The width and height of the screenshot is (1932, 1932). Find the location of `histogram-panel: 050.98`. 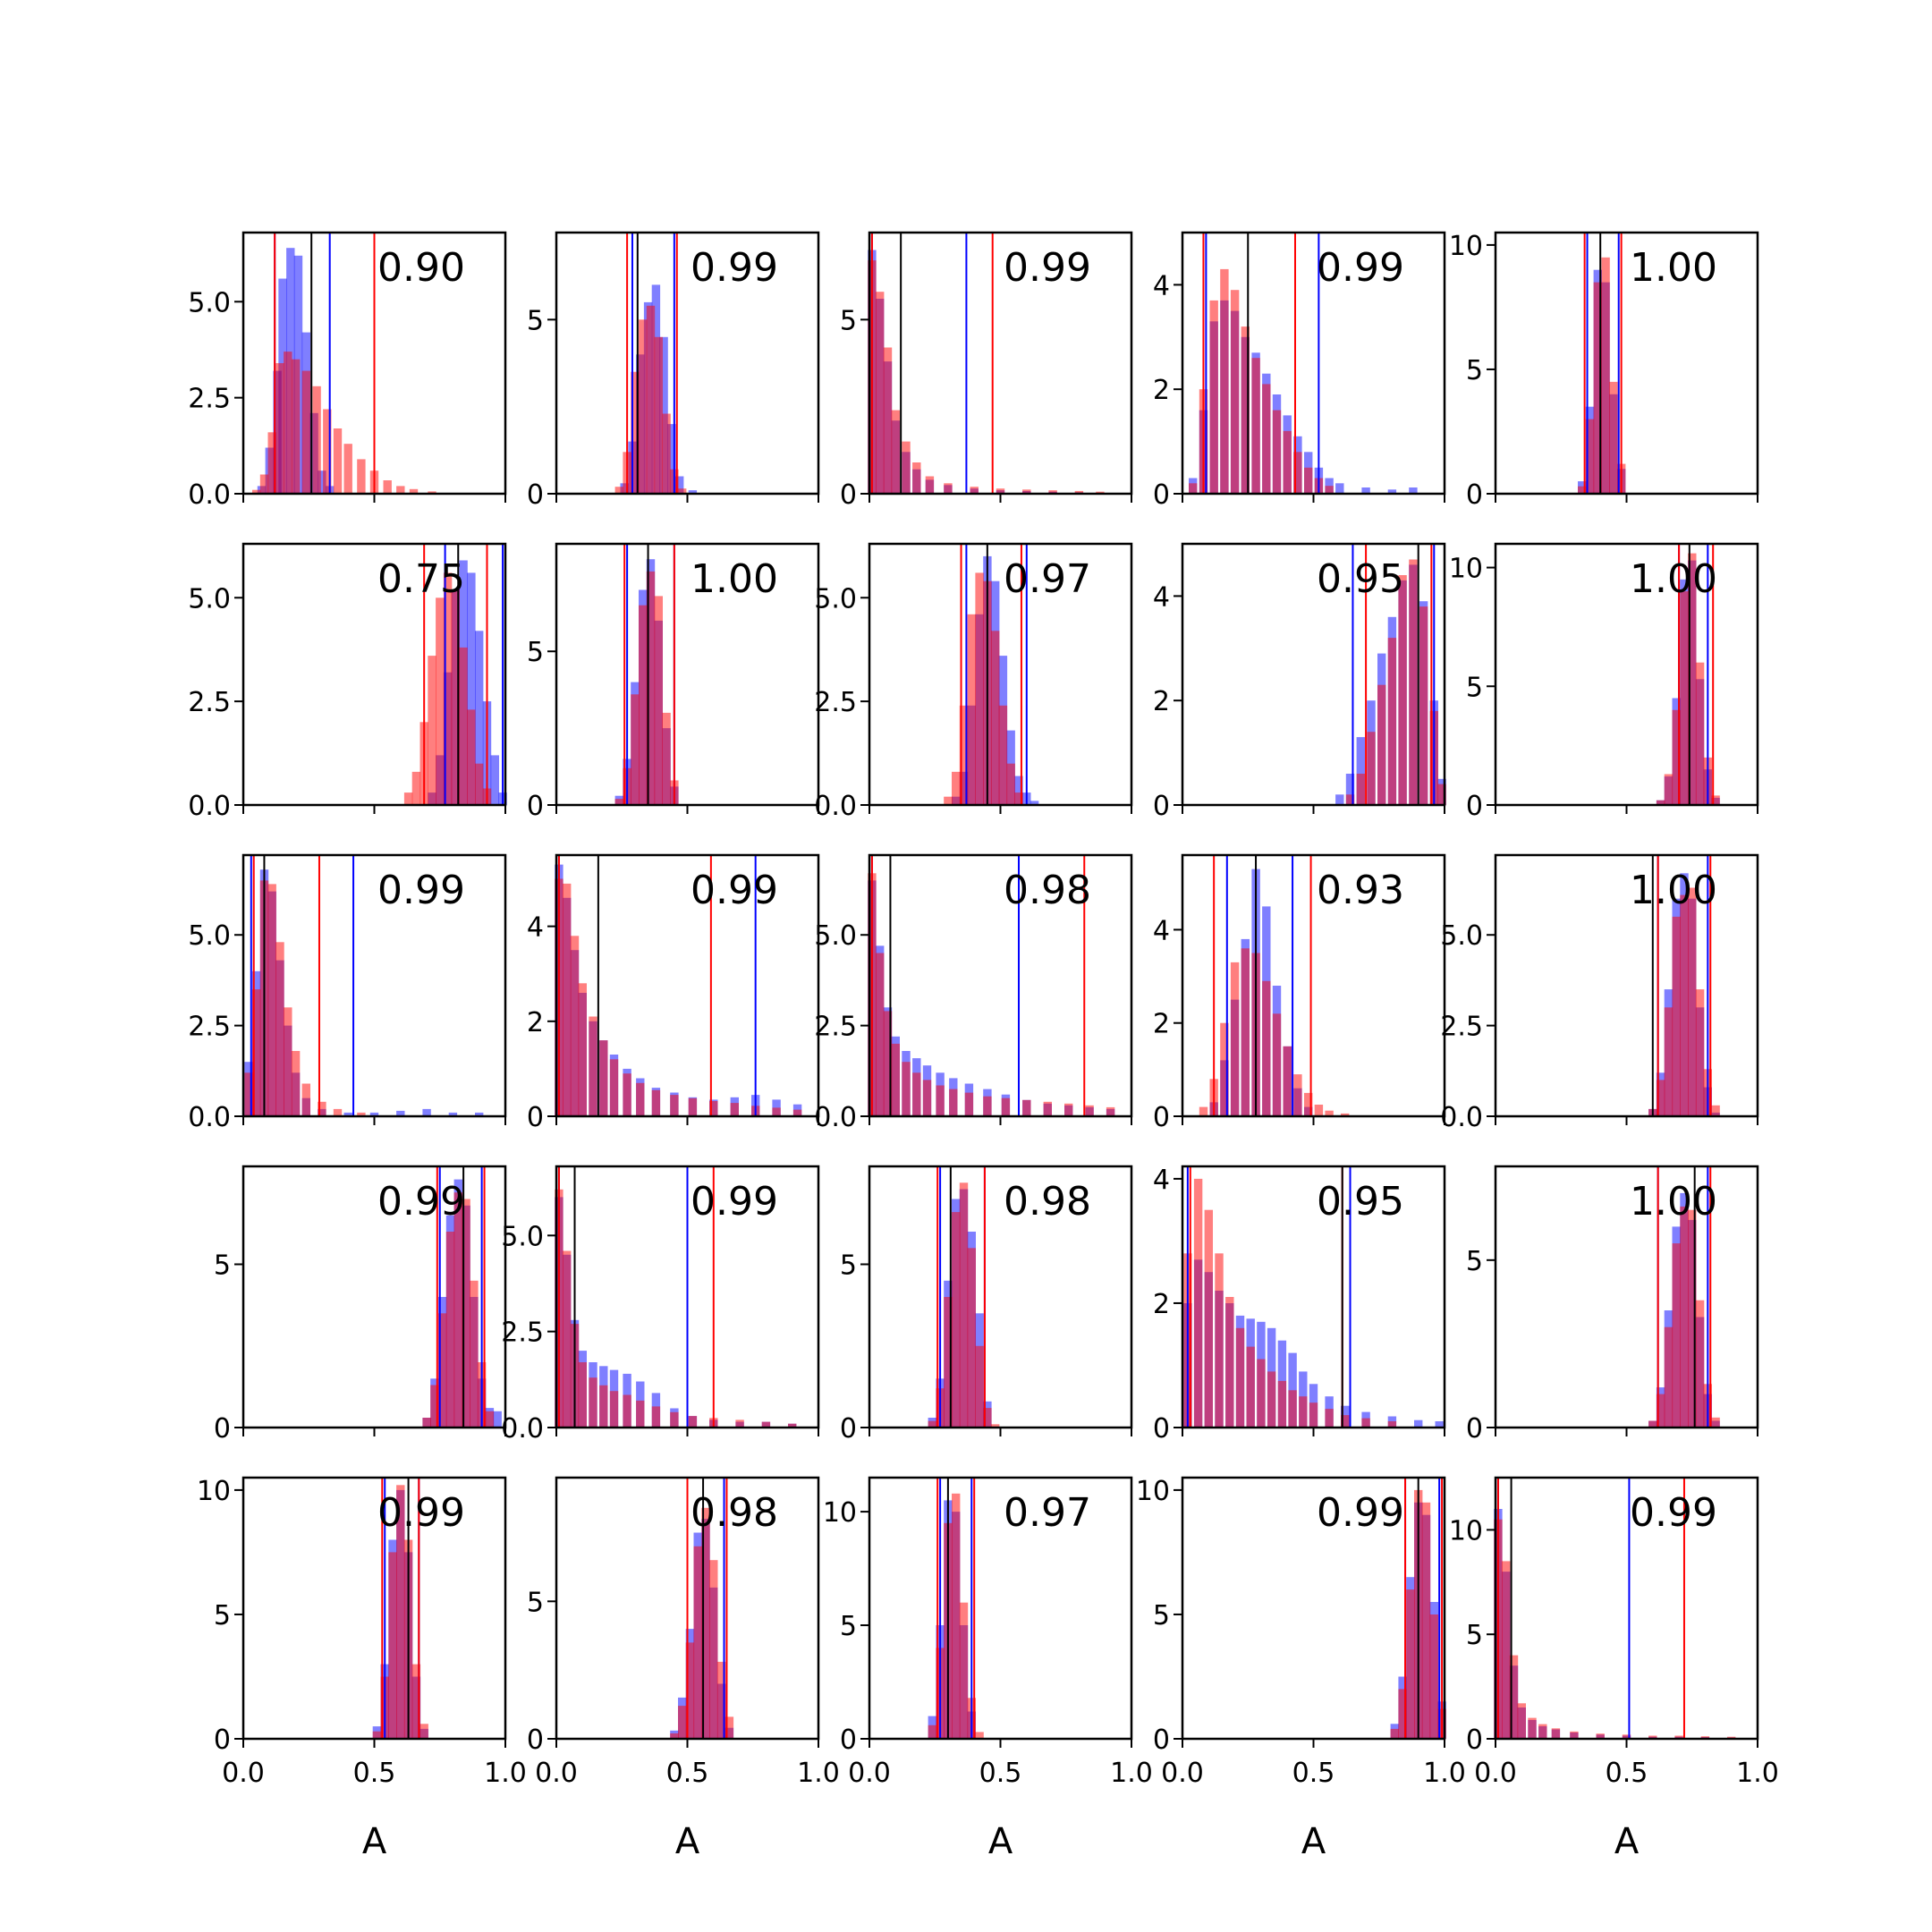

histogram-panel: 050.98 is located at coordinates (986, 1305).